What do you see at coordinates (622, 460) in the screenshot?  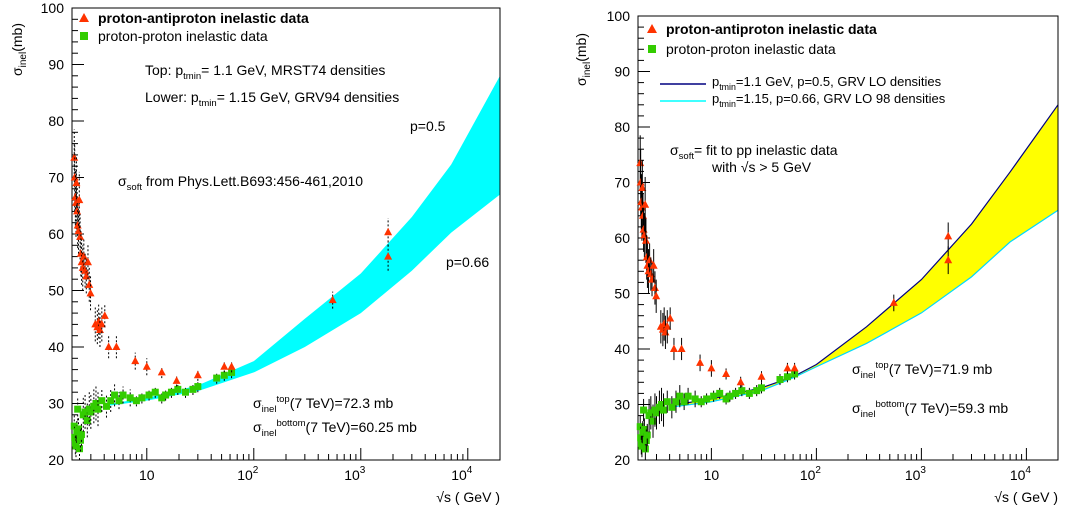 I see `y-tick-label: 20` at bounding box center [622, 460].